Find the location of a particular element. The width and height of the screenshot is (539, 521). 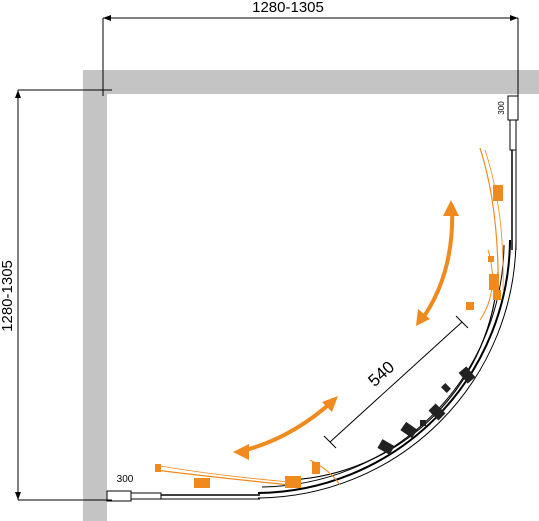

profile-label-top-right: 300 is located at coordinates (501, 108).